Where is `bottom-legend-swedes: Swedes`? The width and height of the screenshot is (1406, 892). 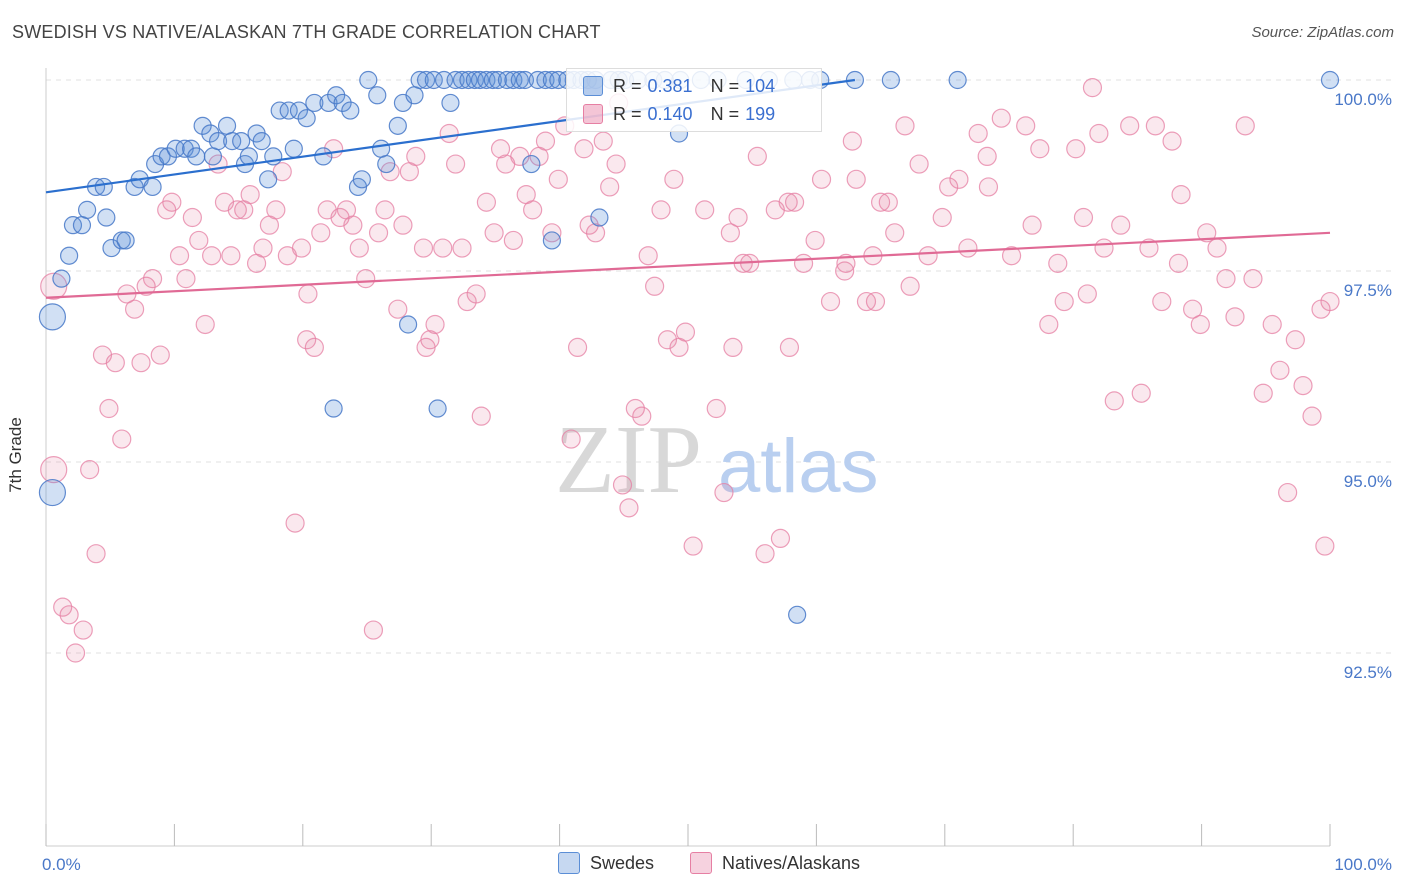 bottom-legend-swedes: Swedes is located at coordinates (606, 863).